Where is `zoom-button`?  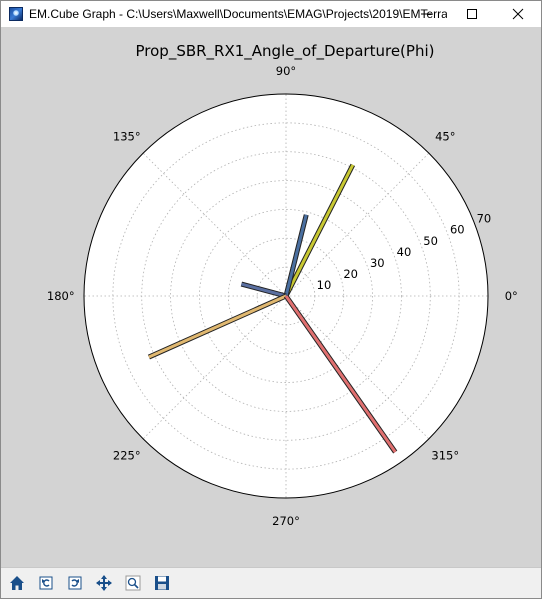 zoom-button is located at coordinates (133, 583).